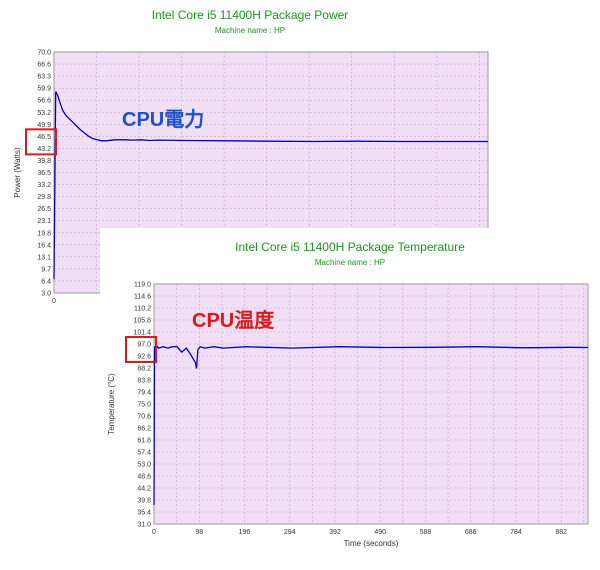 The width and height of the screenshot is (600, 570). I want to click on temperature-y-tick-label: 79.4, so click(144, 393).